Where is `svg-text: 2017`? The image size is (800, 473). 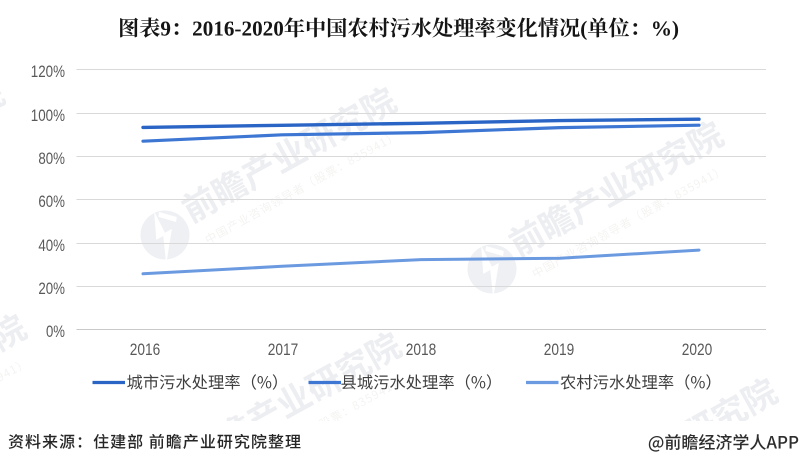 svg-text: 2017 is located at coordinates (283, 349).